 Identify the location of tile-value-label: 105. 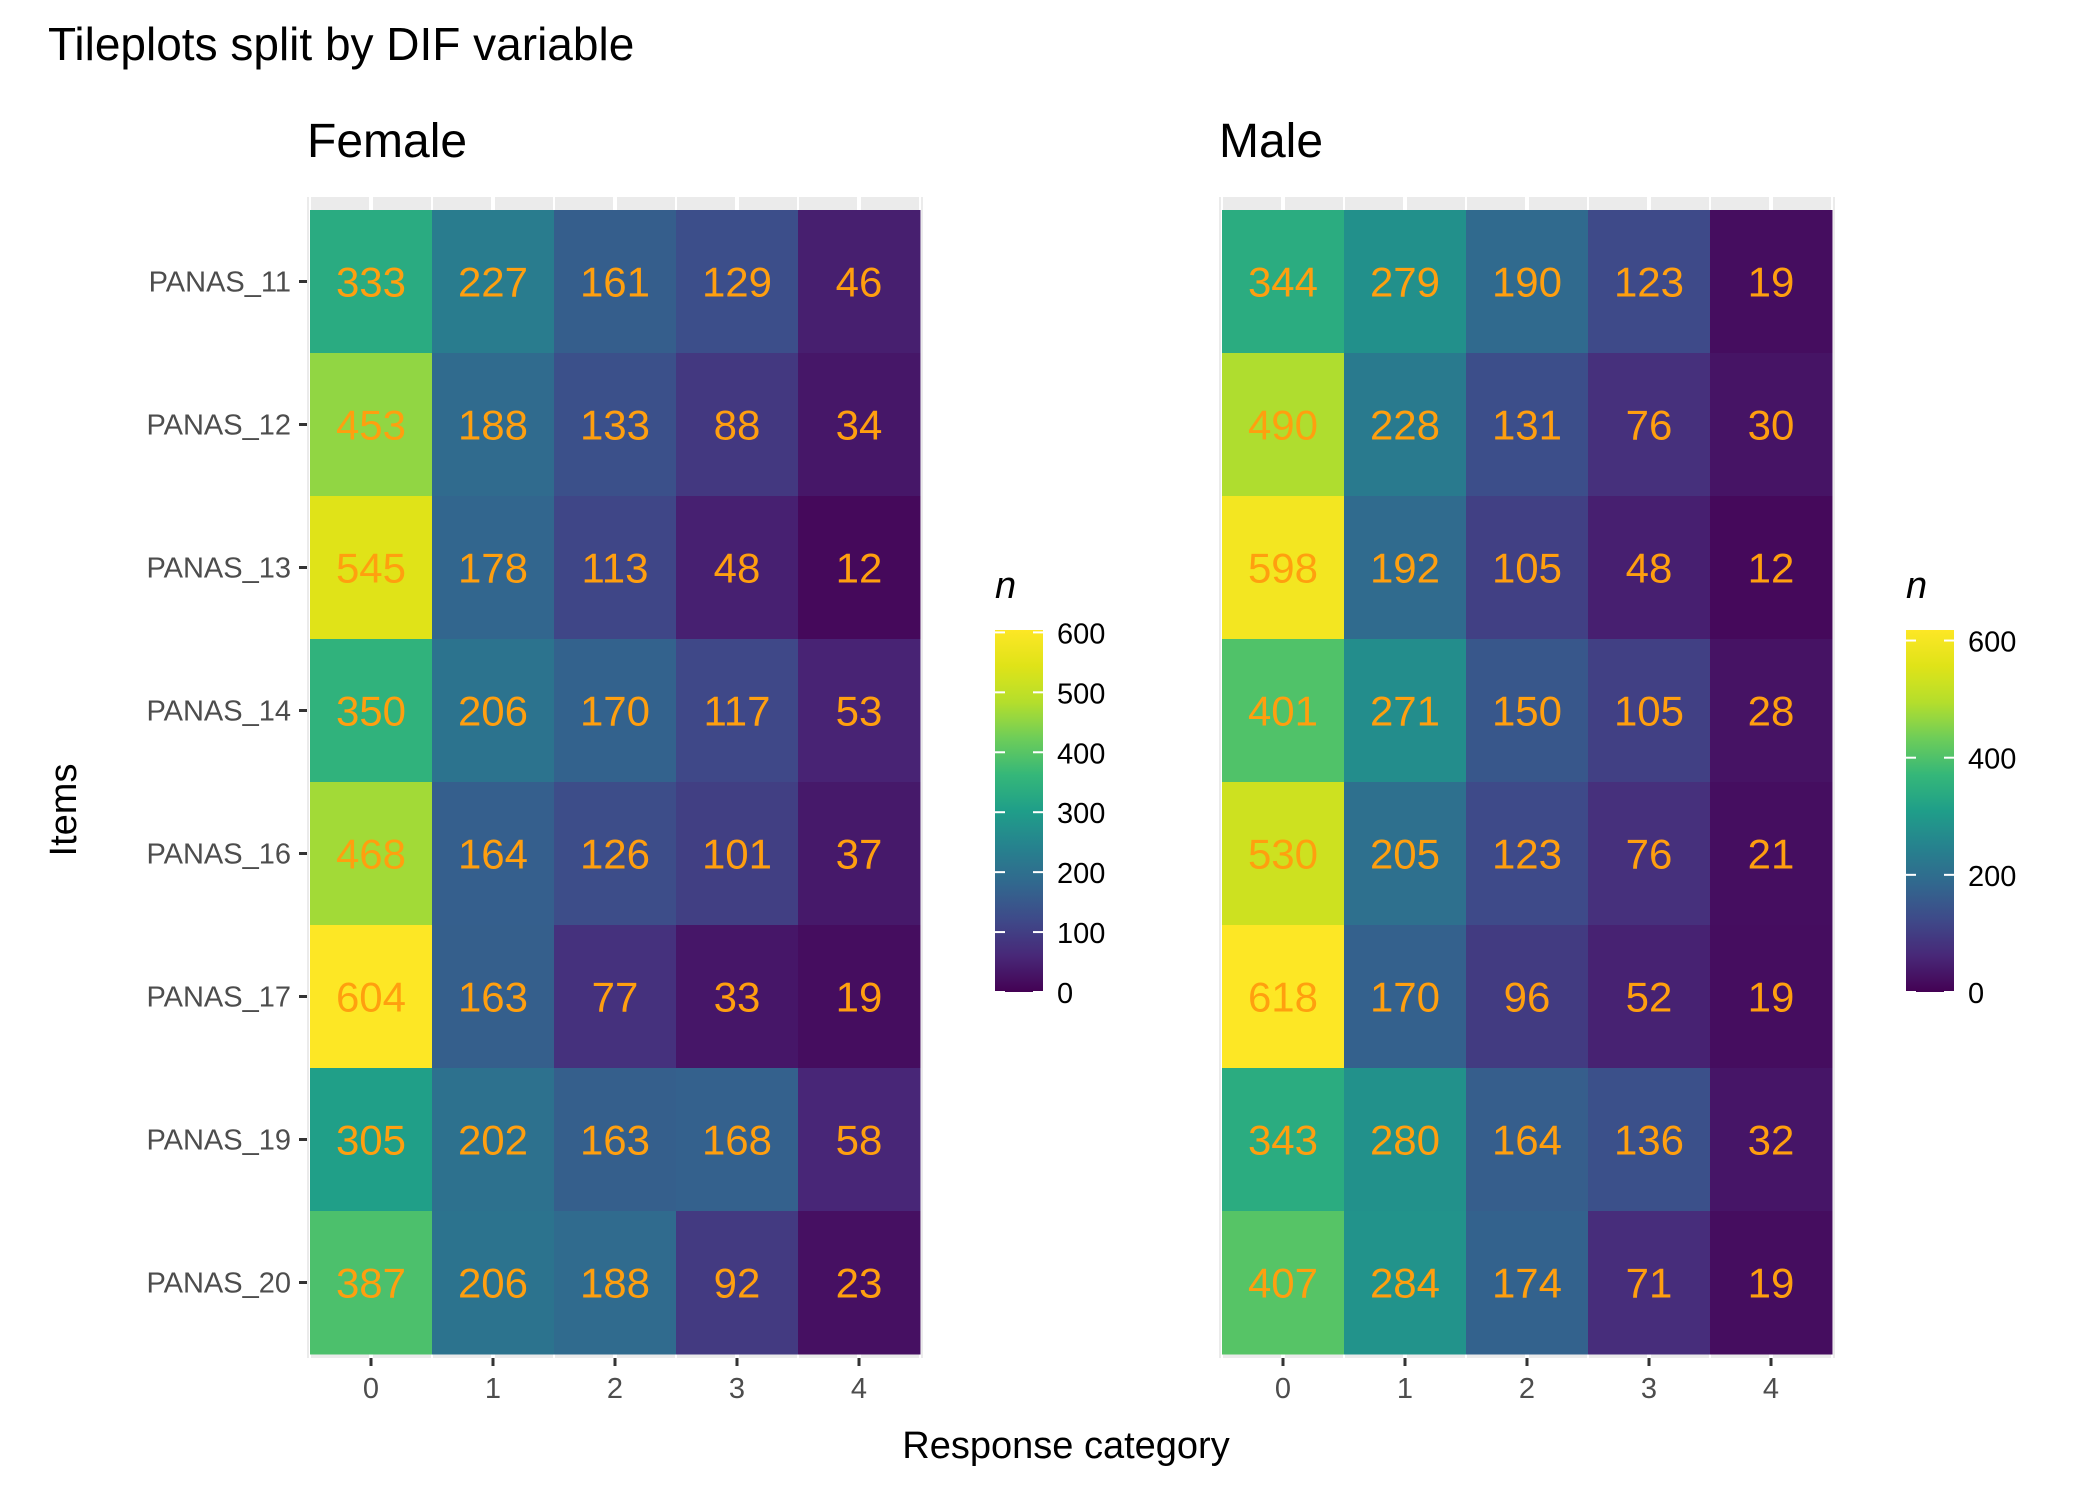
(1649, 711).